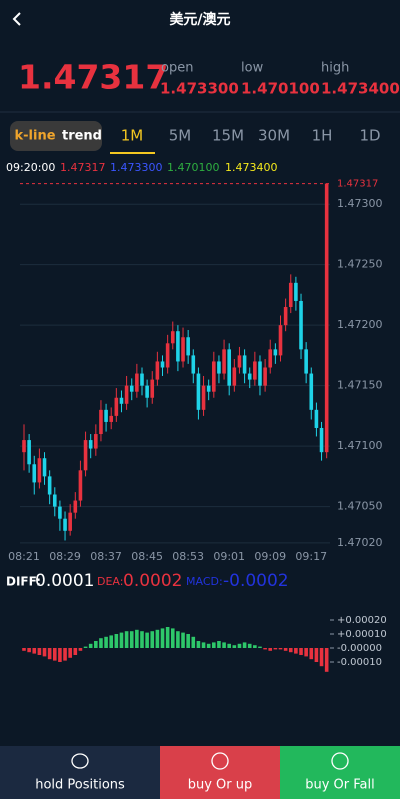 The height and width of the screenshot is (799, 400). Describe the element at coordinates (340, 772) in the screenshot. I see `buy-fall-button` at that location.